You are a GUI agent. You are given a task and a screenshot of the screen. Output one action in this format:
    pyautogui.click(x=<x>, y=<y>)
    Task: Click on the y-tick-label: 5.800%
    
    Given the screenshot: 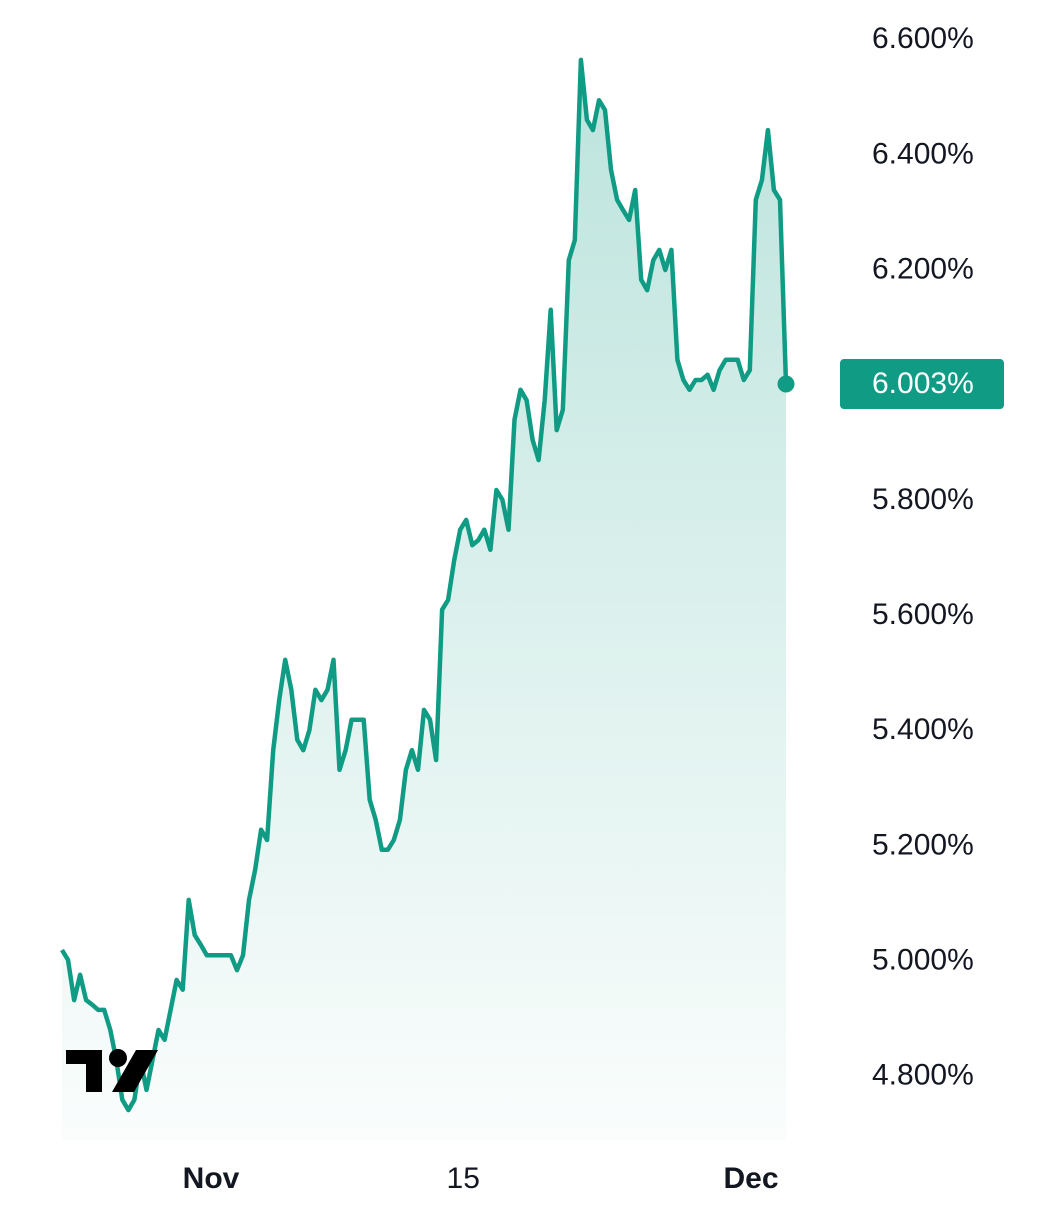 What is the action you would take?
    pyautogui.click(x=923, y=499)
    